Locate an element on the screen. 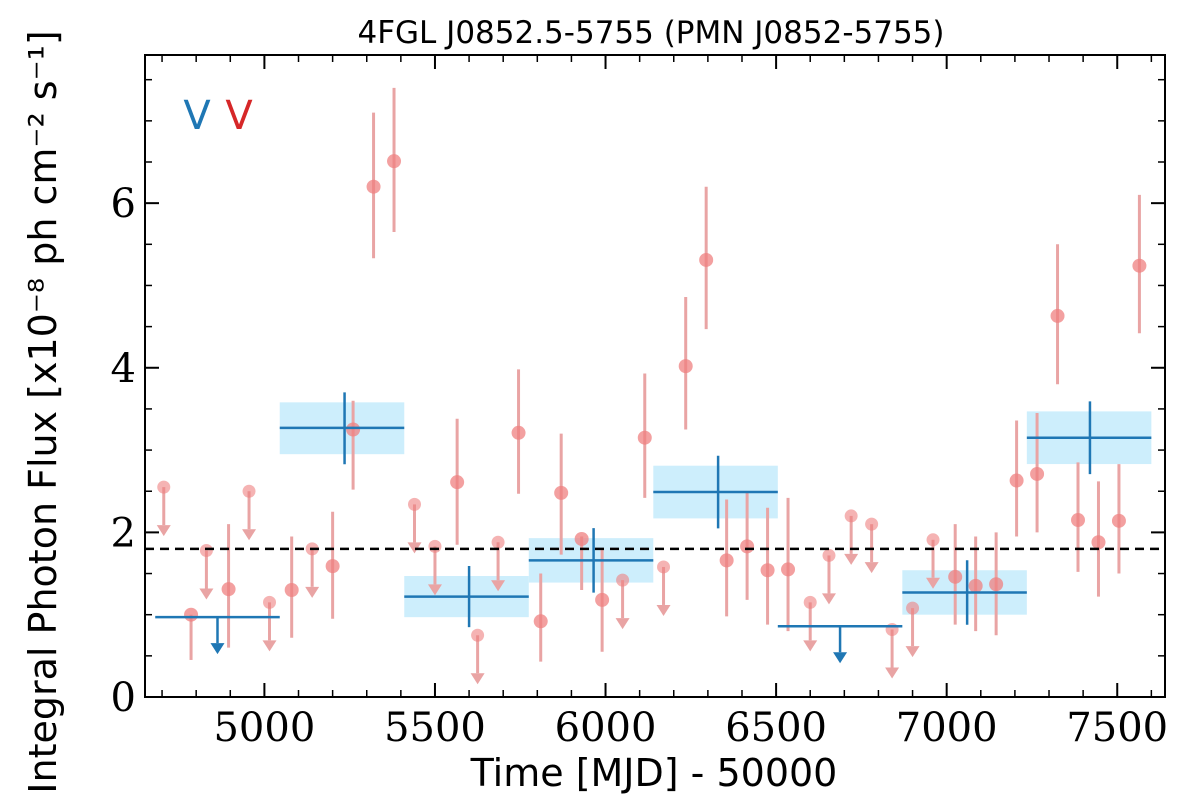 The width and height of the screenshot is (1200, 800). y-tick-label: 6 is located at coordinates (123, 204).